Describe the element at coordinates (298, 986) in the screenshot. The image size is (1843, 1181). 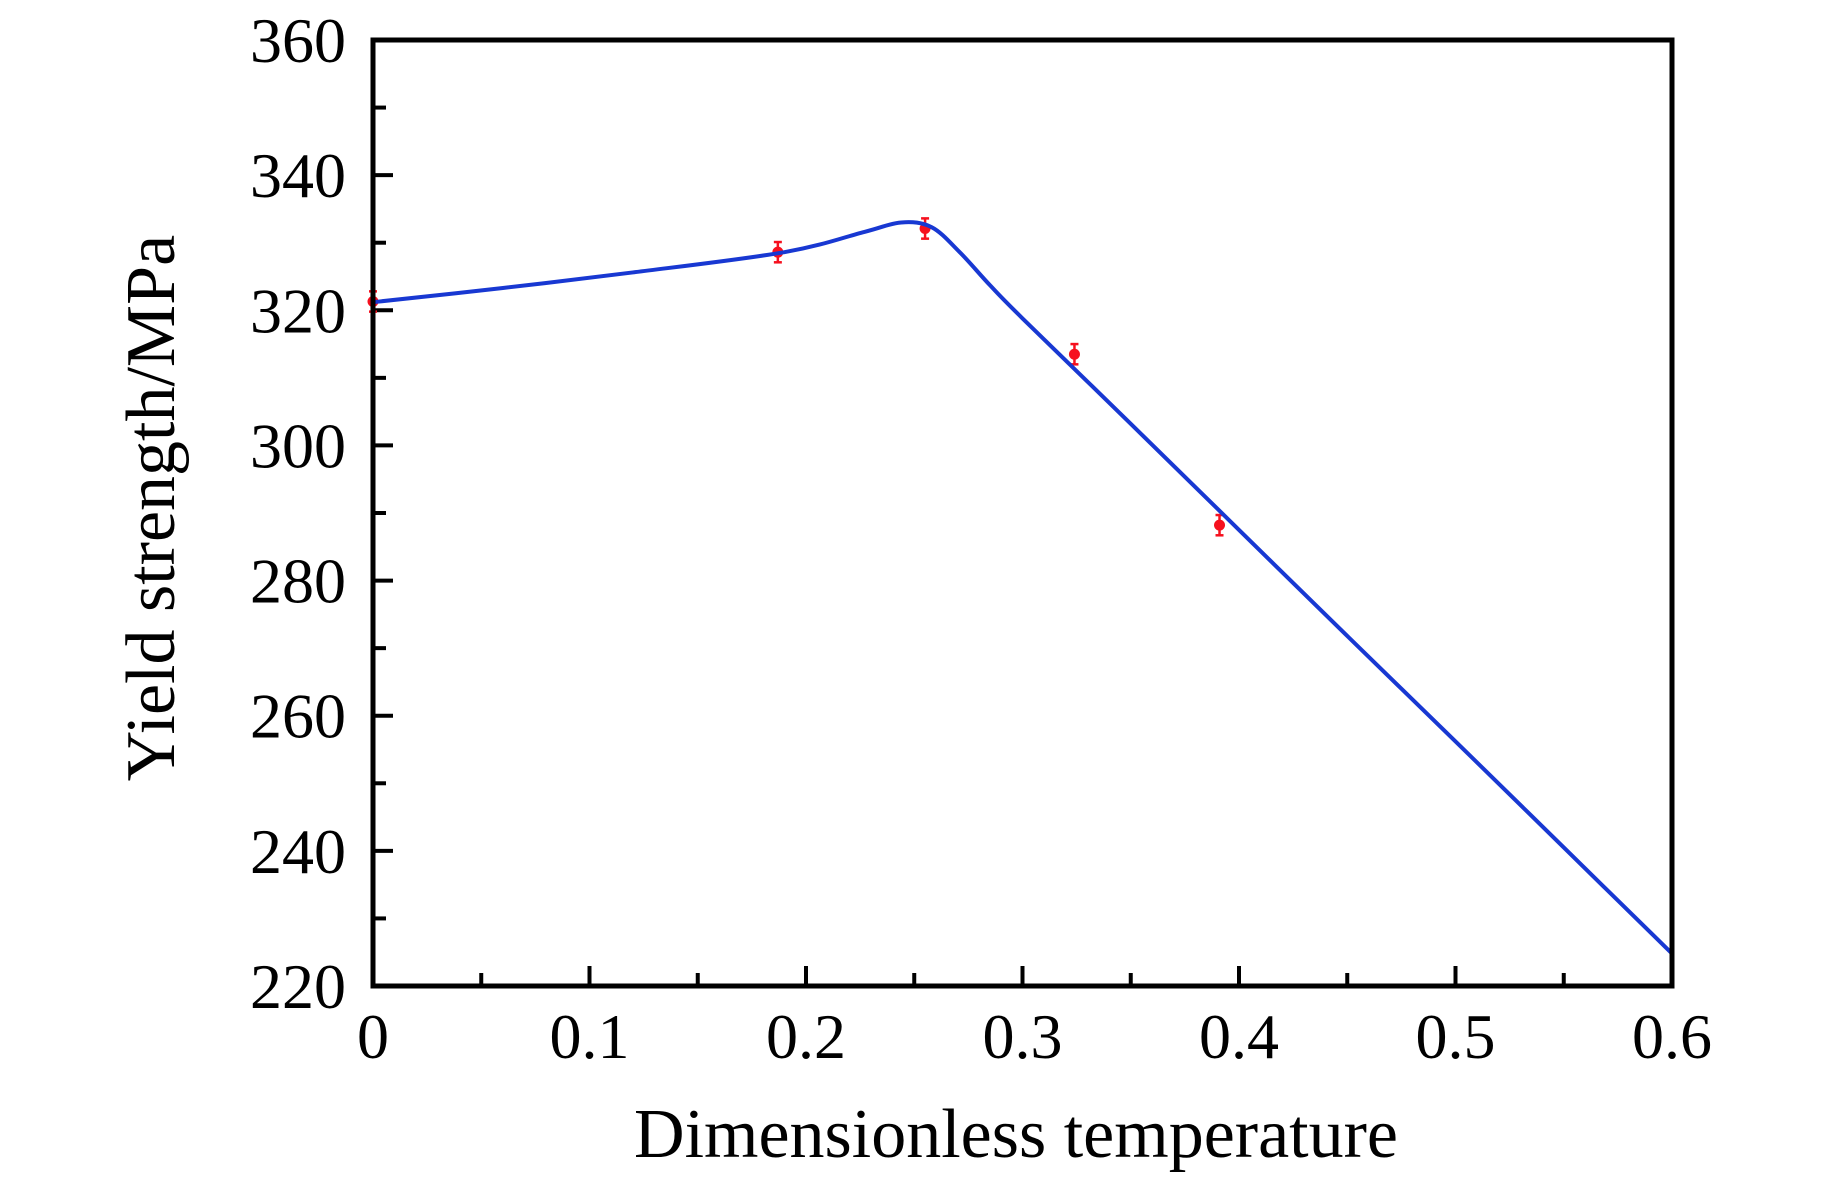
I see `y-tick-label: 220` at that location.